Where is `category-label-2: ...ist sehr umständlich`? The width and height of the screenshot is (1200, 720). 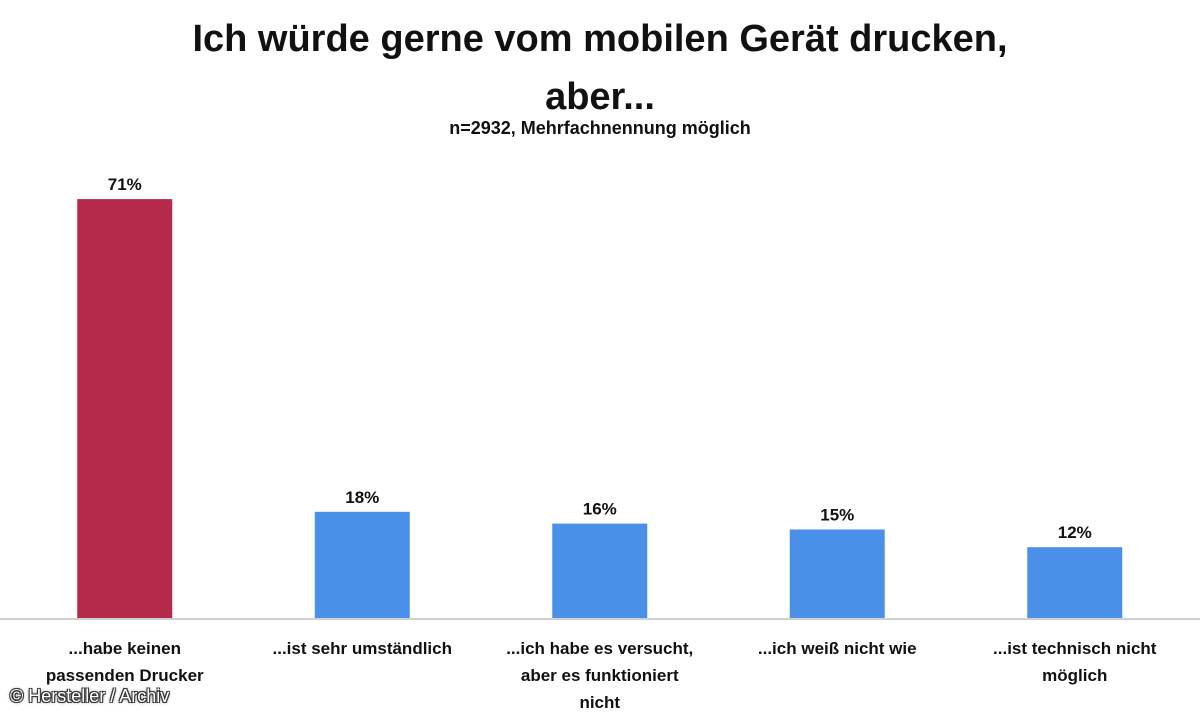
category-label-2: ...ist sehr umständlich is located at coordinates (363, 648).